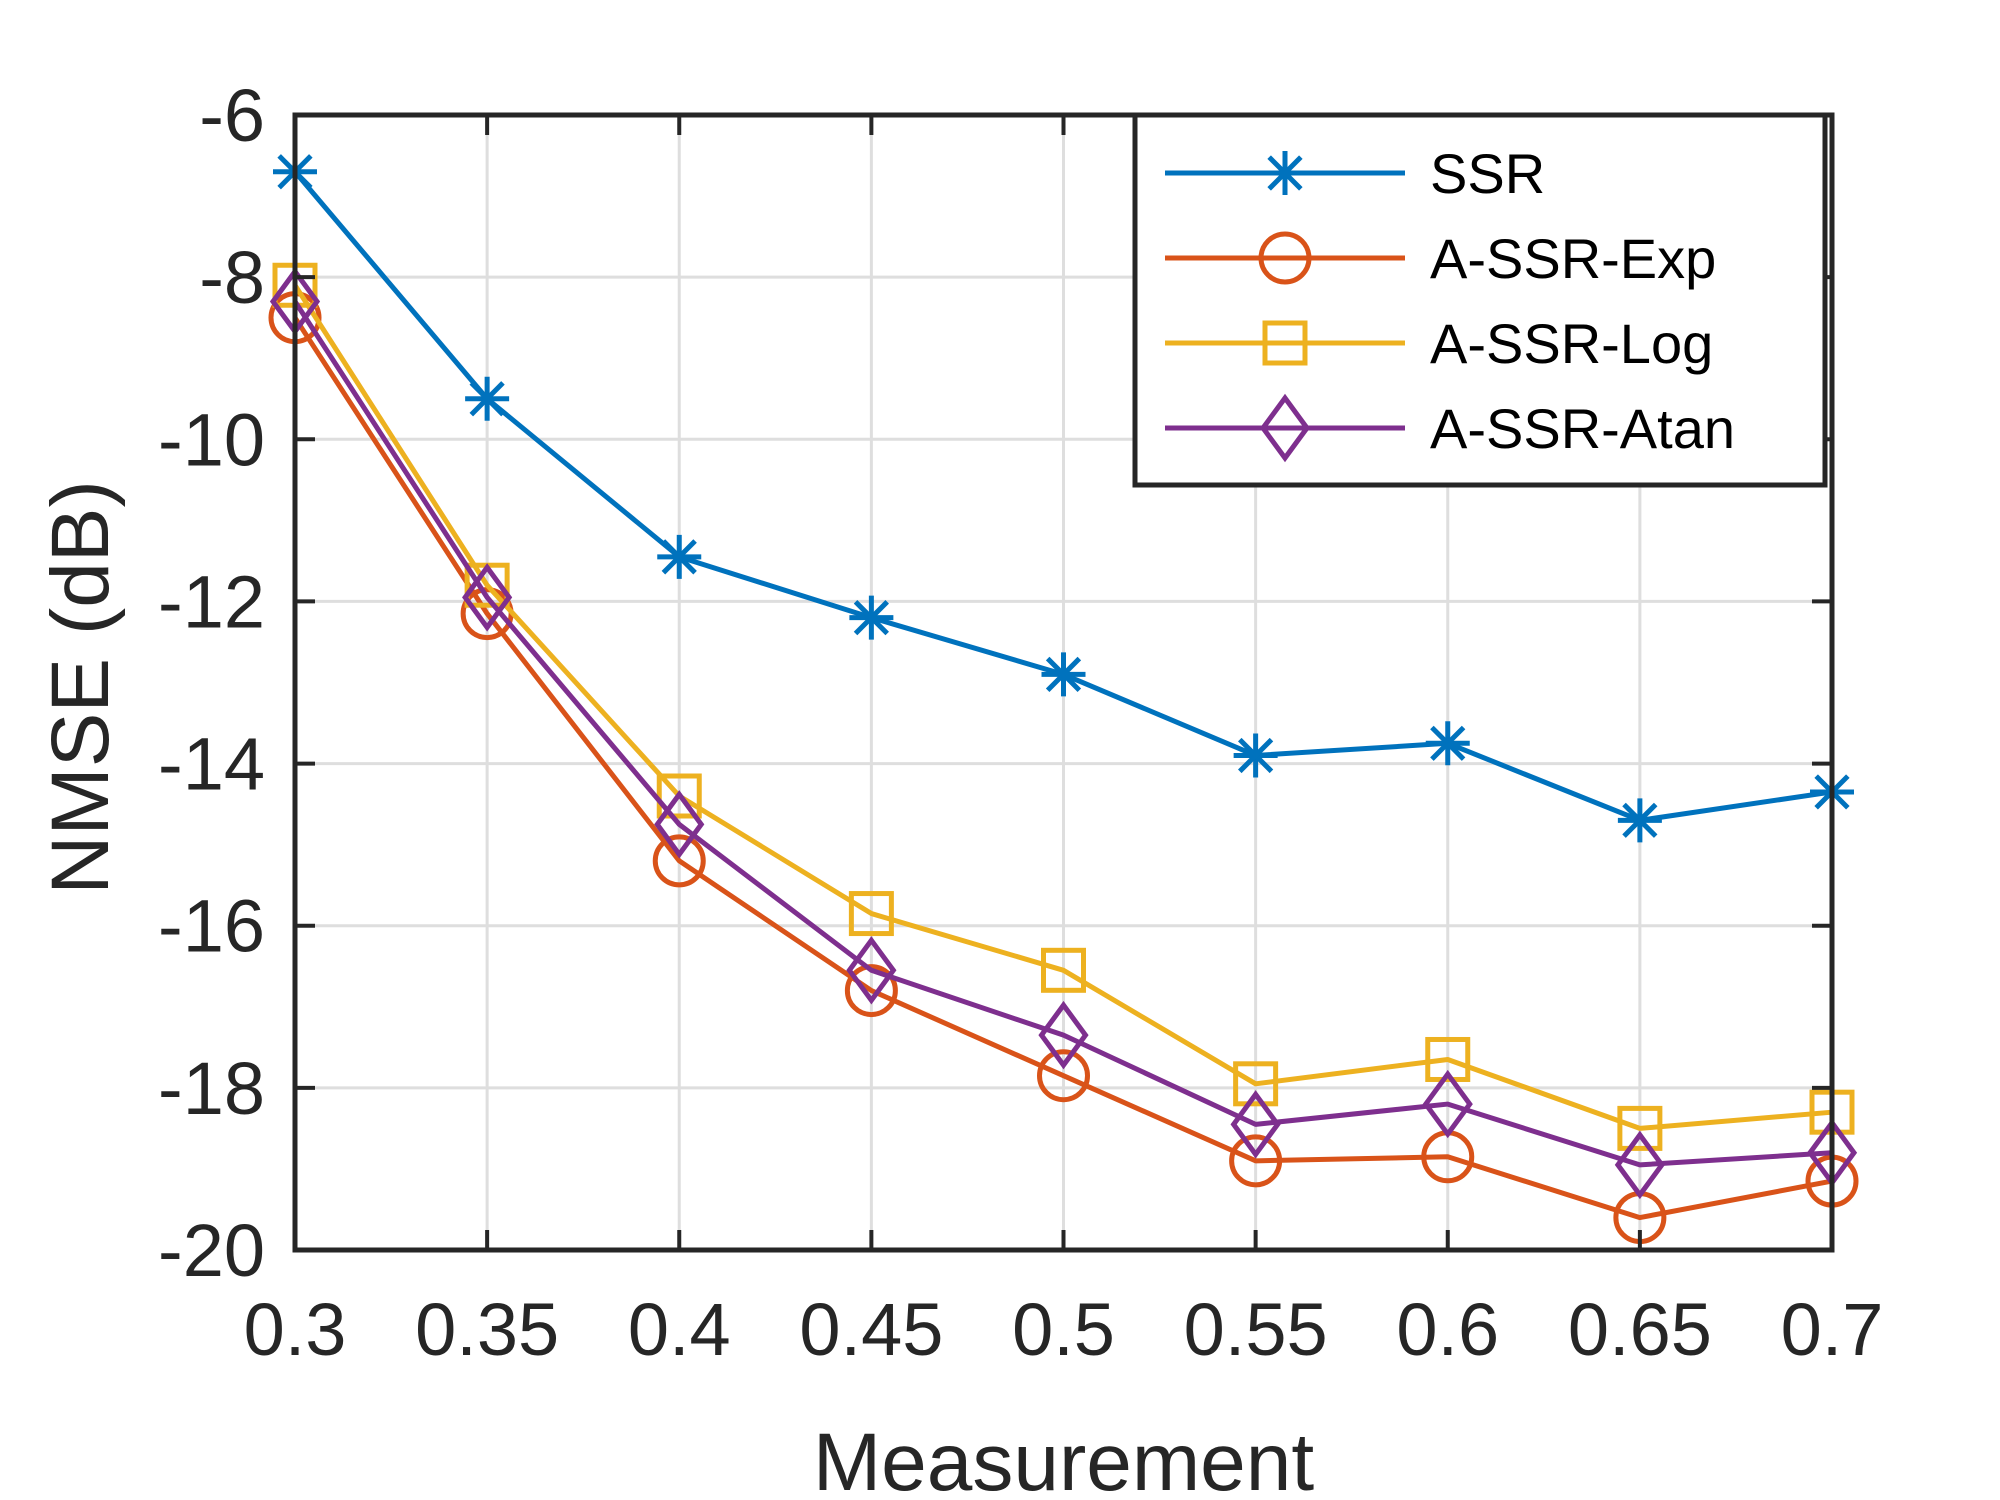  I want to click on legend: SSR A-SSR-Exp A-SSR-Log A-SSR-Atan, so click(1480, 300).